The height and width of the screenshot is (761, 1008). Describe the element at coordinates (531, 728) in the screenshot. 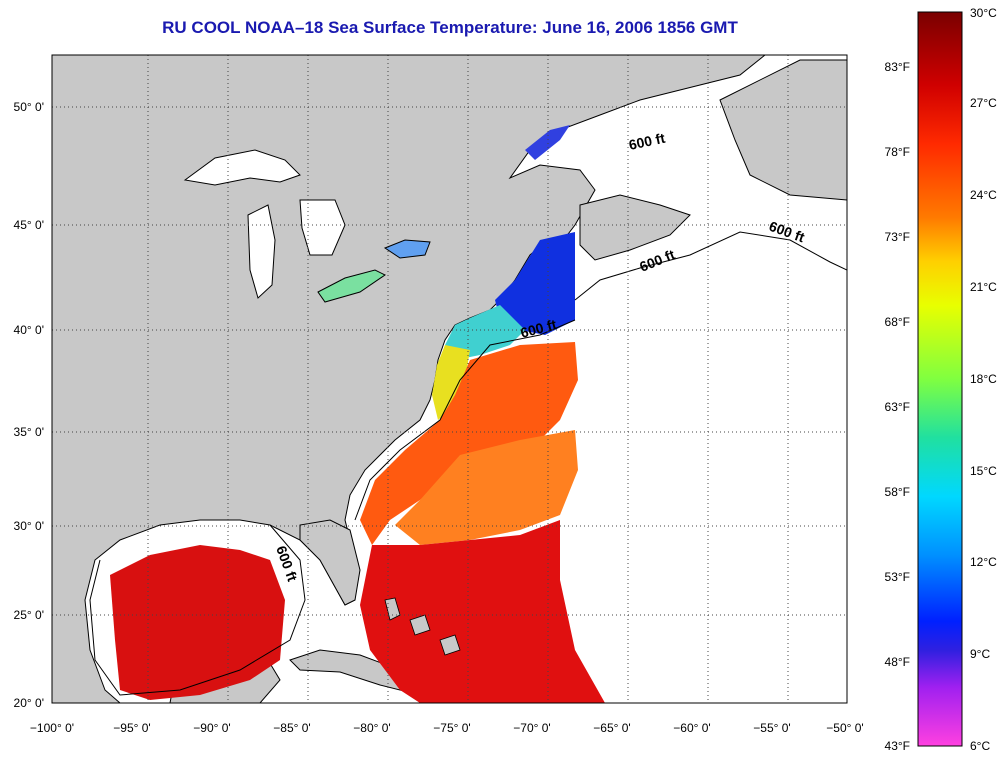

I see `lon-tick-label: −70° 0'` at that location.